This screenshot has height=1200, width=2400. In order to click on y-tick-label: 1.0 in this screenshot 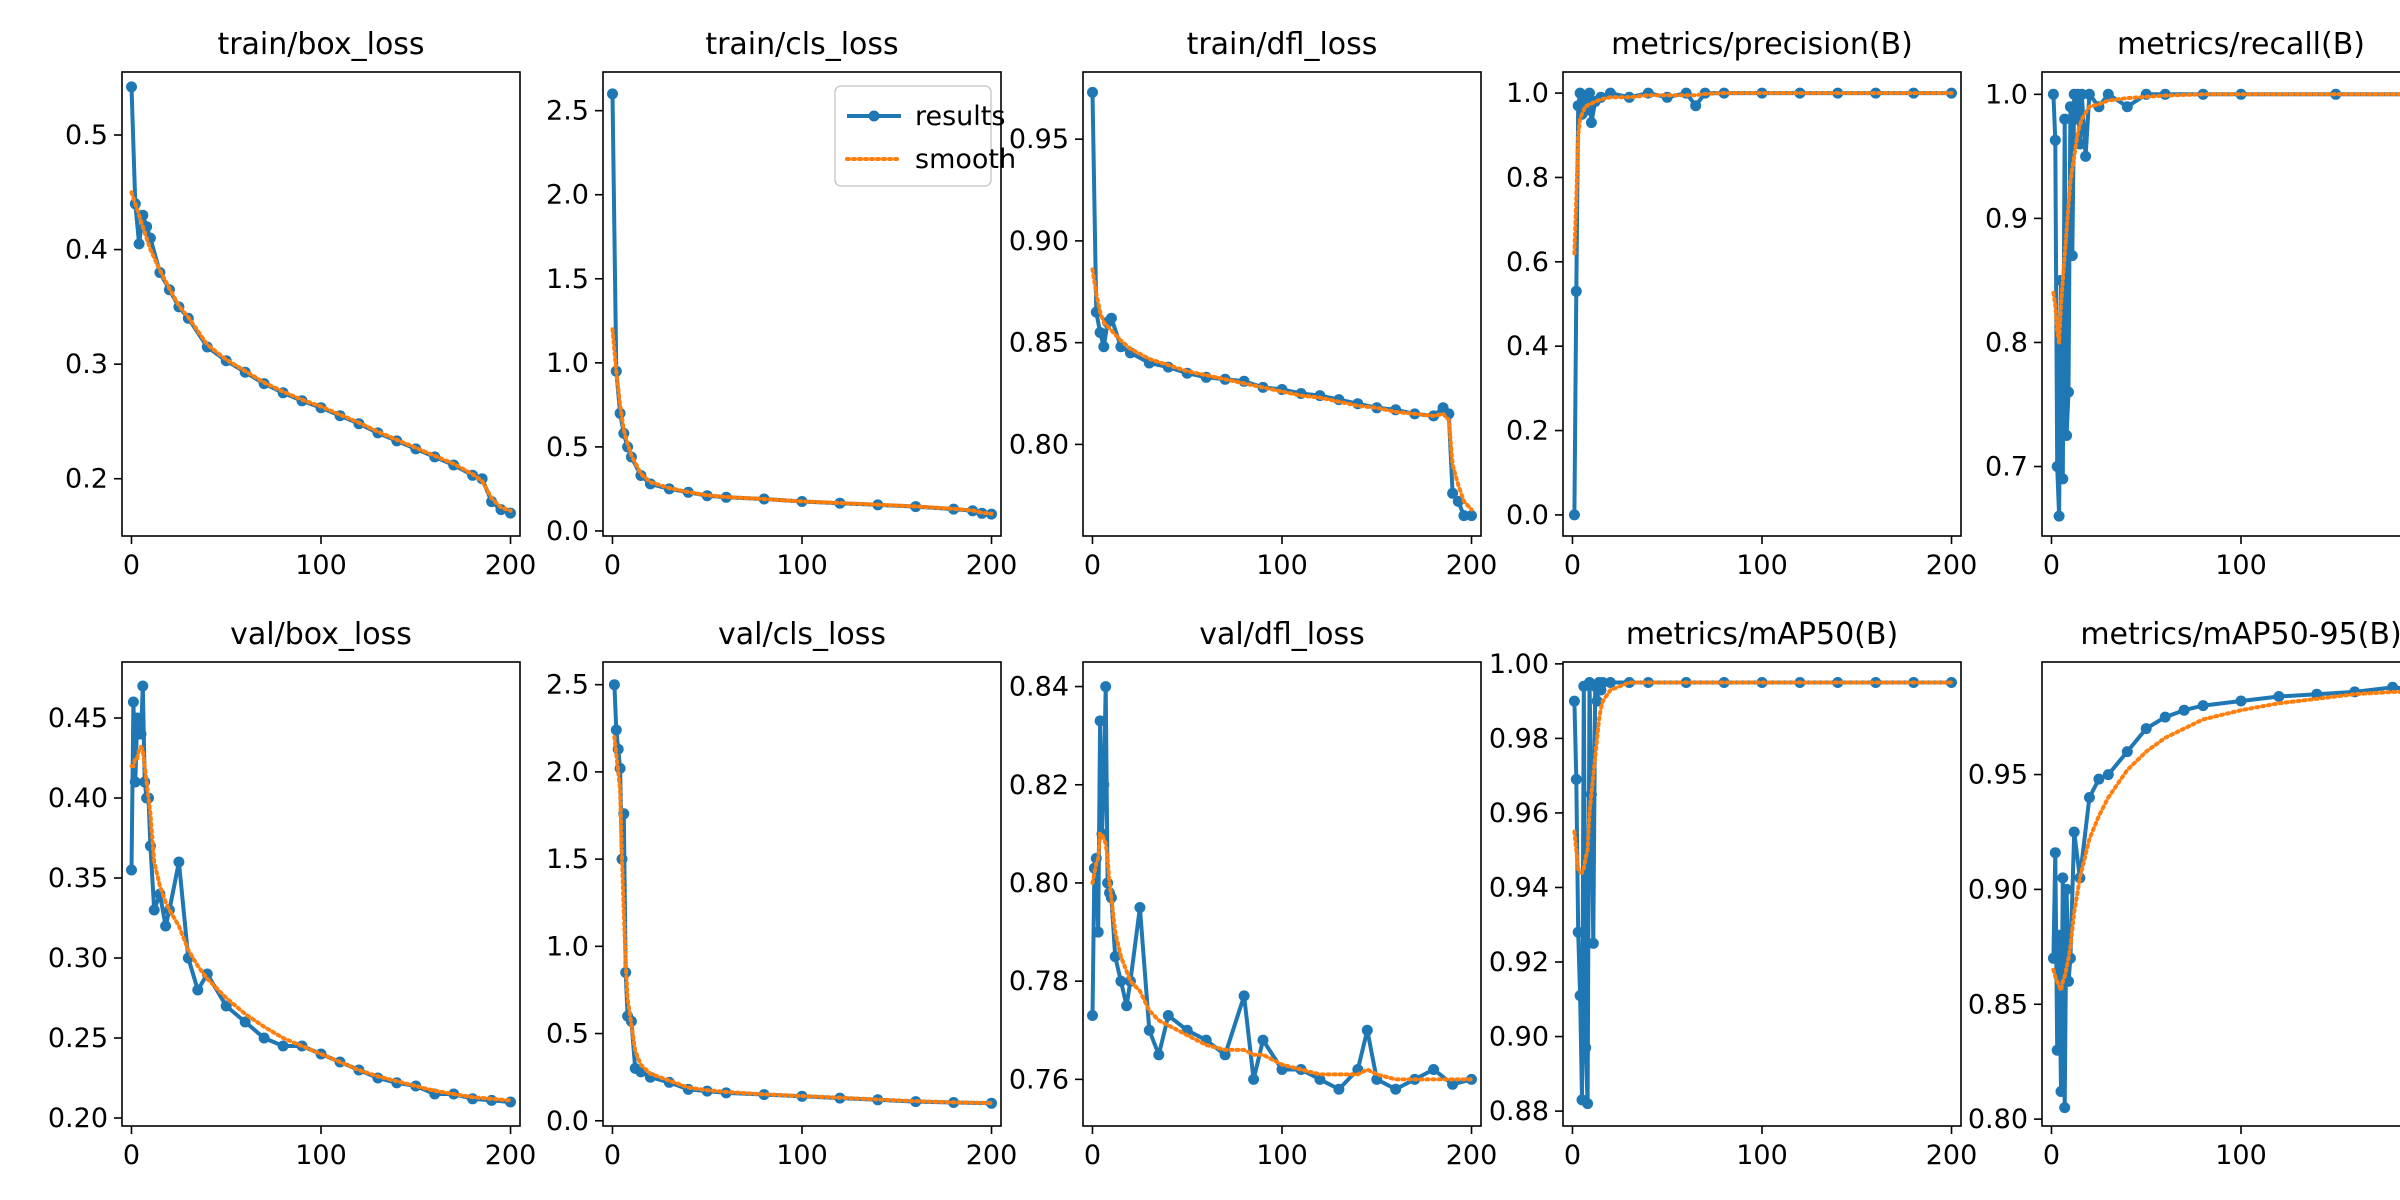, I will do `click(1527, 93)`.